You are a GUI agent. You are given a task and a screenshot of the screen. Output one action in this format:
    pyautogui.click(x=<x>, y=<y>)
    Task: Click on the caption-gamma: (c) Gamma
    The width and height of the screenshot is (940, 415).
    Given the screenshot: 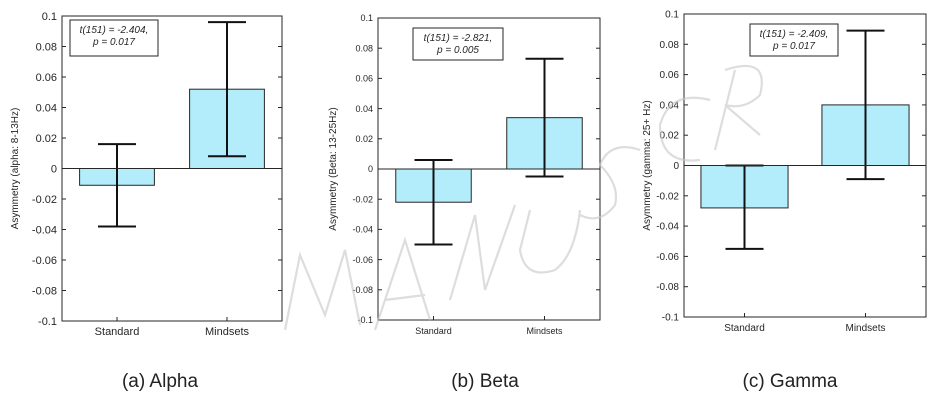 What is the action you would take?
    pyautogui.click(x=790, y=381)
    